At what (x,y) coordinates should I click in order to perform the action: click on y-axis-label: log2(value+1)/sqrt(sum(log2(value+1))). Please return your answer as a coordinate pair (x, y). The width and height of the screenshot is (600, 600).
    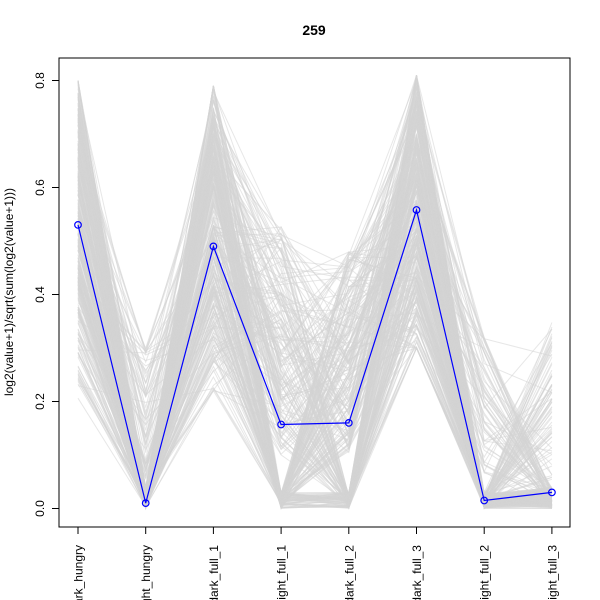
    Looking at the image, I should click on (9, 292).